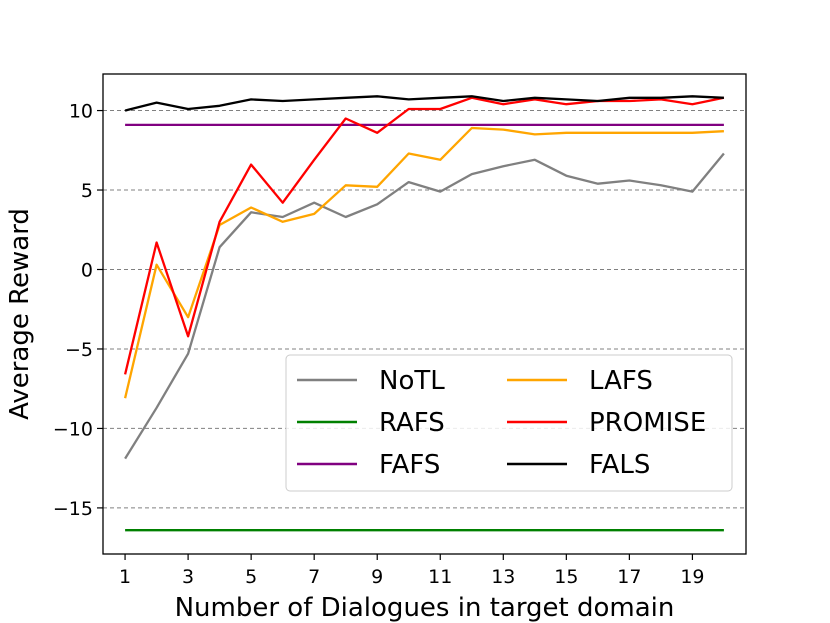 The image size is (830, 623). What do you see at coordinates (251, 577) in the screenshot?
I see `x-tick-label: 5` at bounding box center [251, 577].